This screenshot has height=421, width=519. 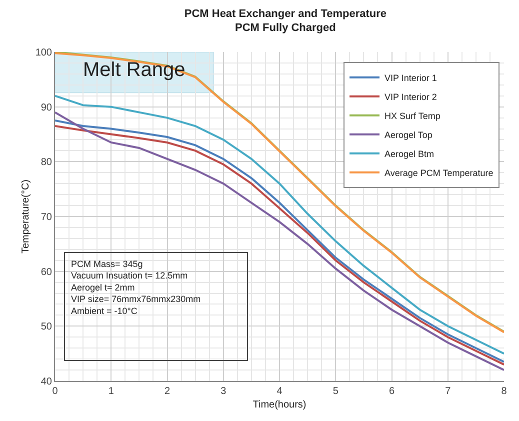 I want to click on legend-label: VIP Interior 2, so click(x=410, y=97).